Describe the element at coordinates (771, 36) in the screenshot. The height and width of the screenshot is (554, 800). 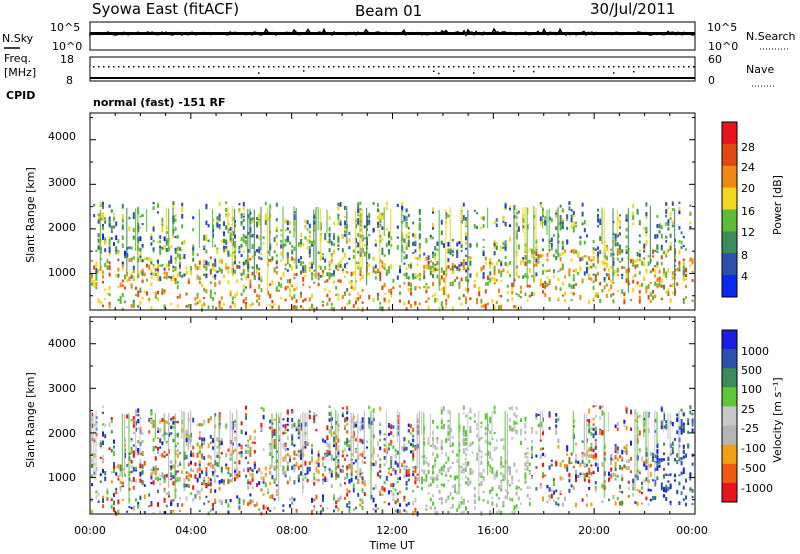
I see `noise-right-label: N.Search` at that location.